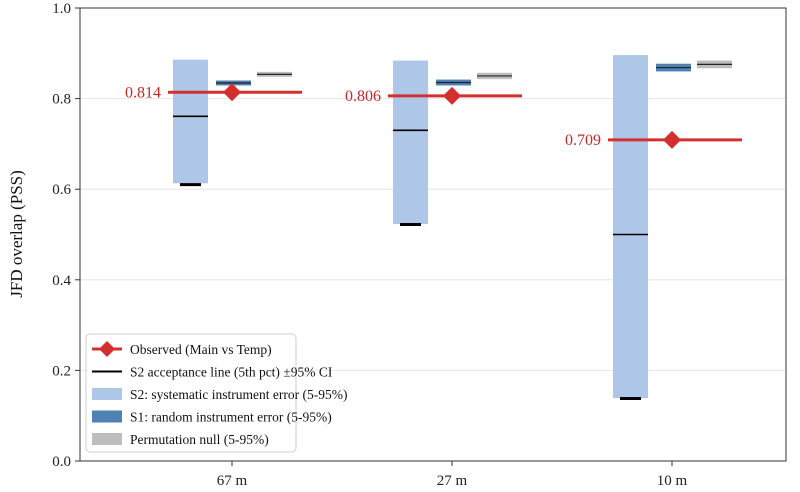 This screenshot has width=800, height=492. I want to click on y-tick-label: 0.2, so click(61, 371).